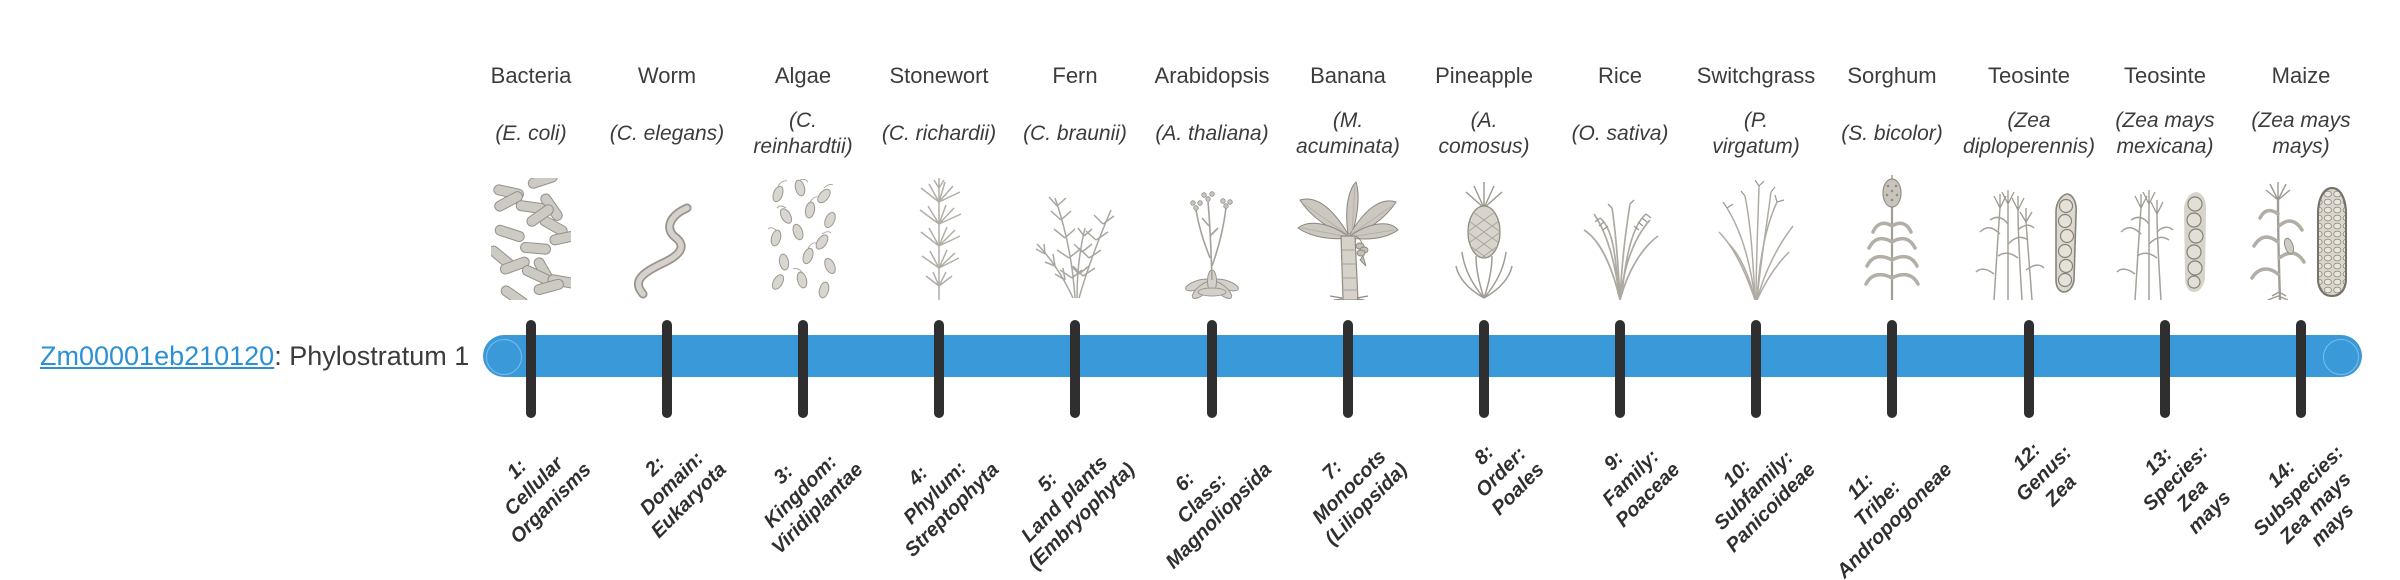 Image resolution: width=2400 pixels, height=580 pixels. What do you see at coordinates (1484, 75) in the screenshot?
I see `organism-name: Pineapple` at bounding box center [1484, 75].